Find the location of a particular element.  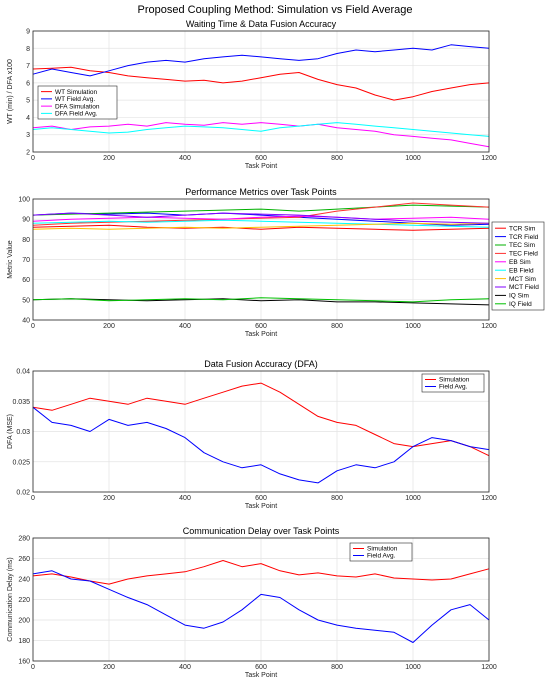

series-line-simulation is located at coordinates (261, 572).